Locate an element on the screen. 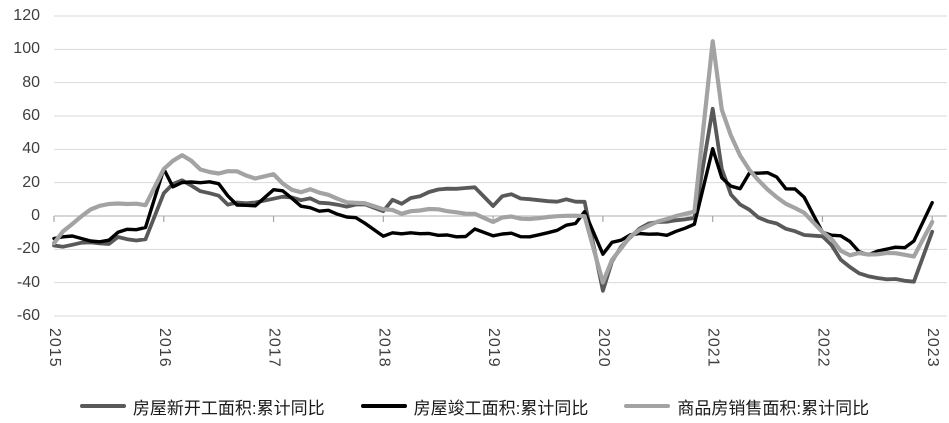 The width and height of the screenshot is (949, 423). y-axis-label: 80 is located at coordinates (31, 82).